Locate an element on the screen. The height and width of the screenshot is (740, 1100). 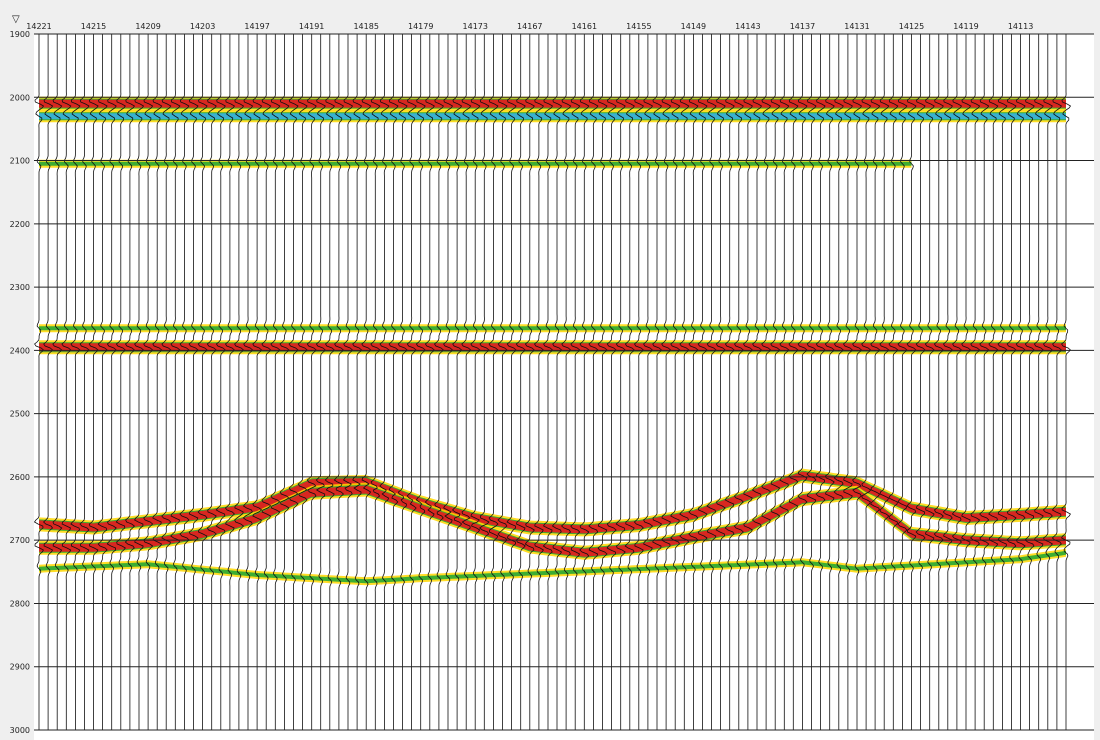
trace-label-14203: 14203 is located at coordinates (202, 26).